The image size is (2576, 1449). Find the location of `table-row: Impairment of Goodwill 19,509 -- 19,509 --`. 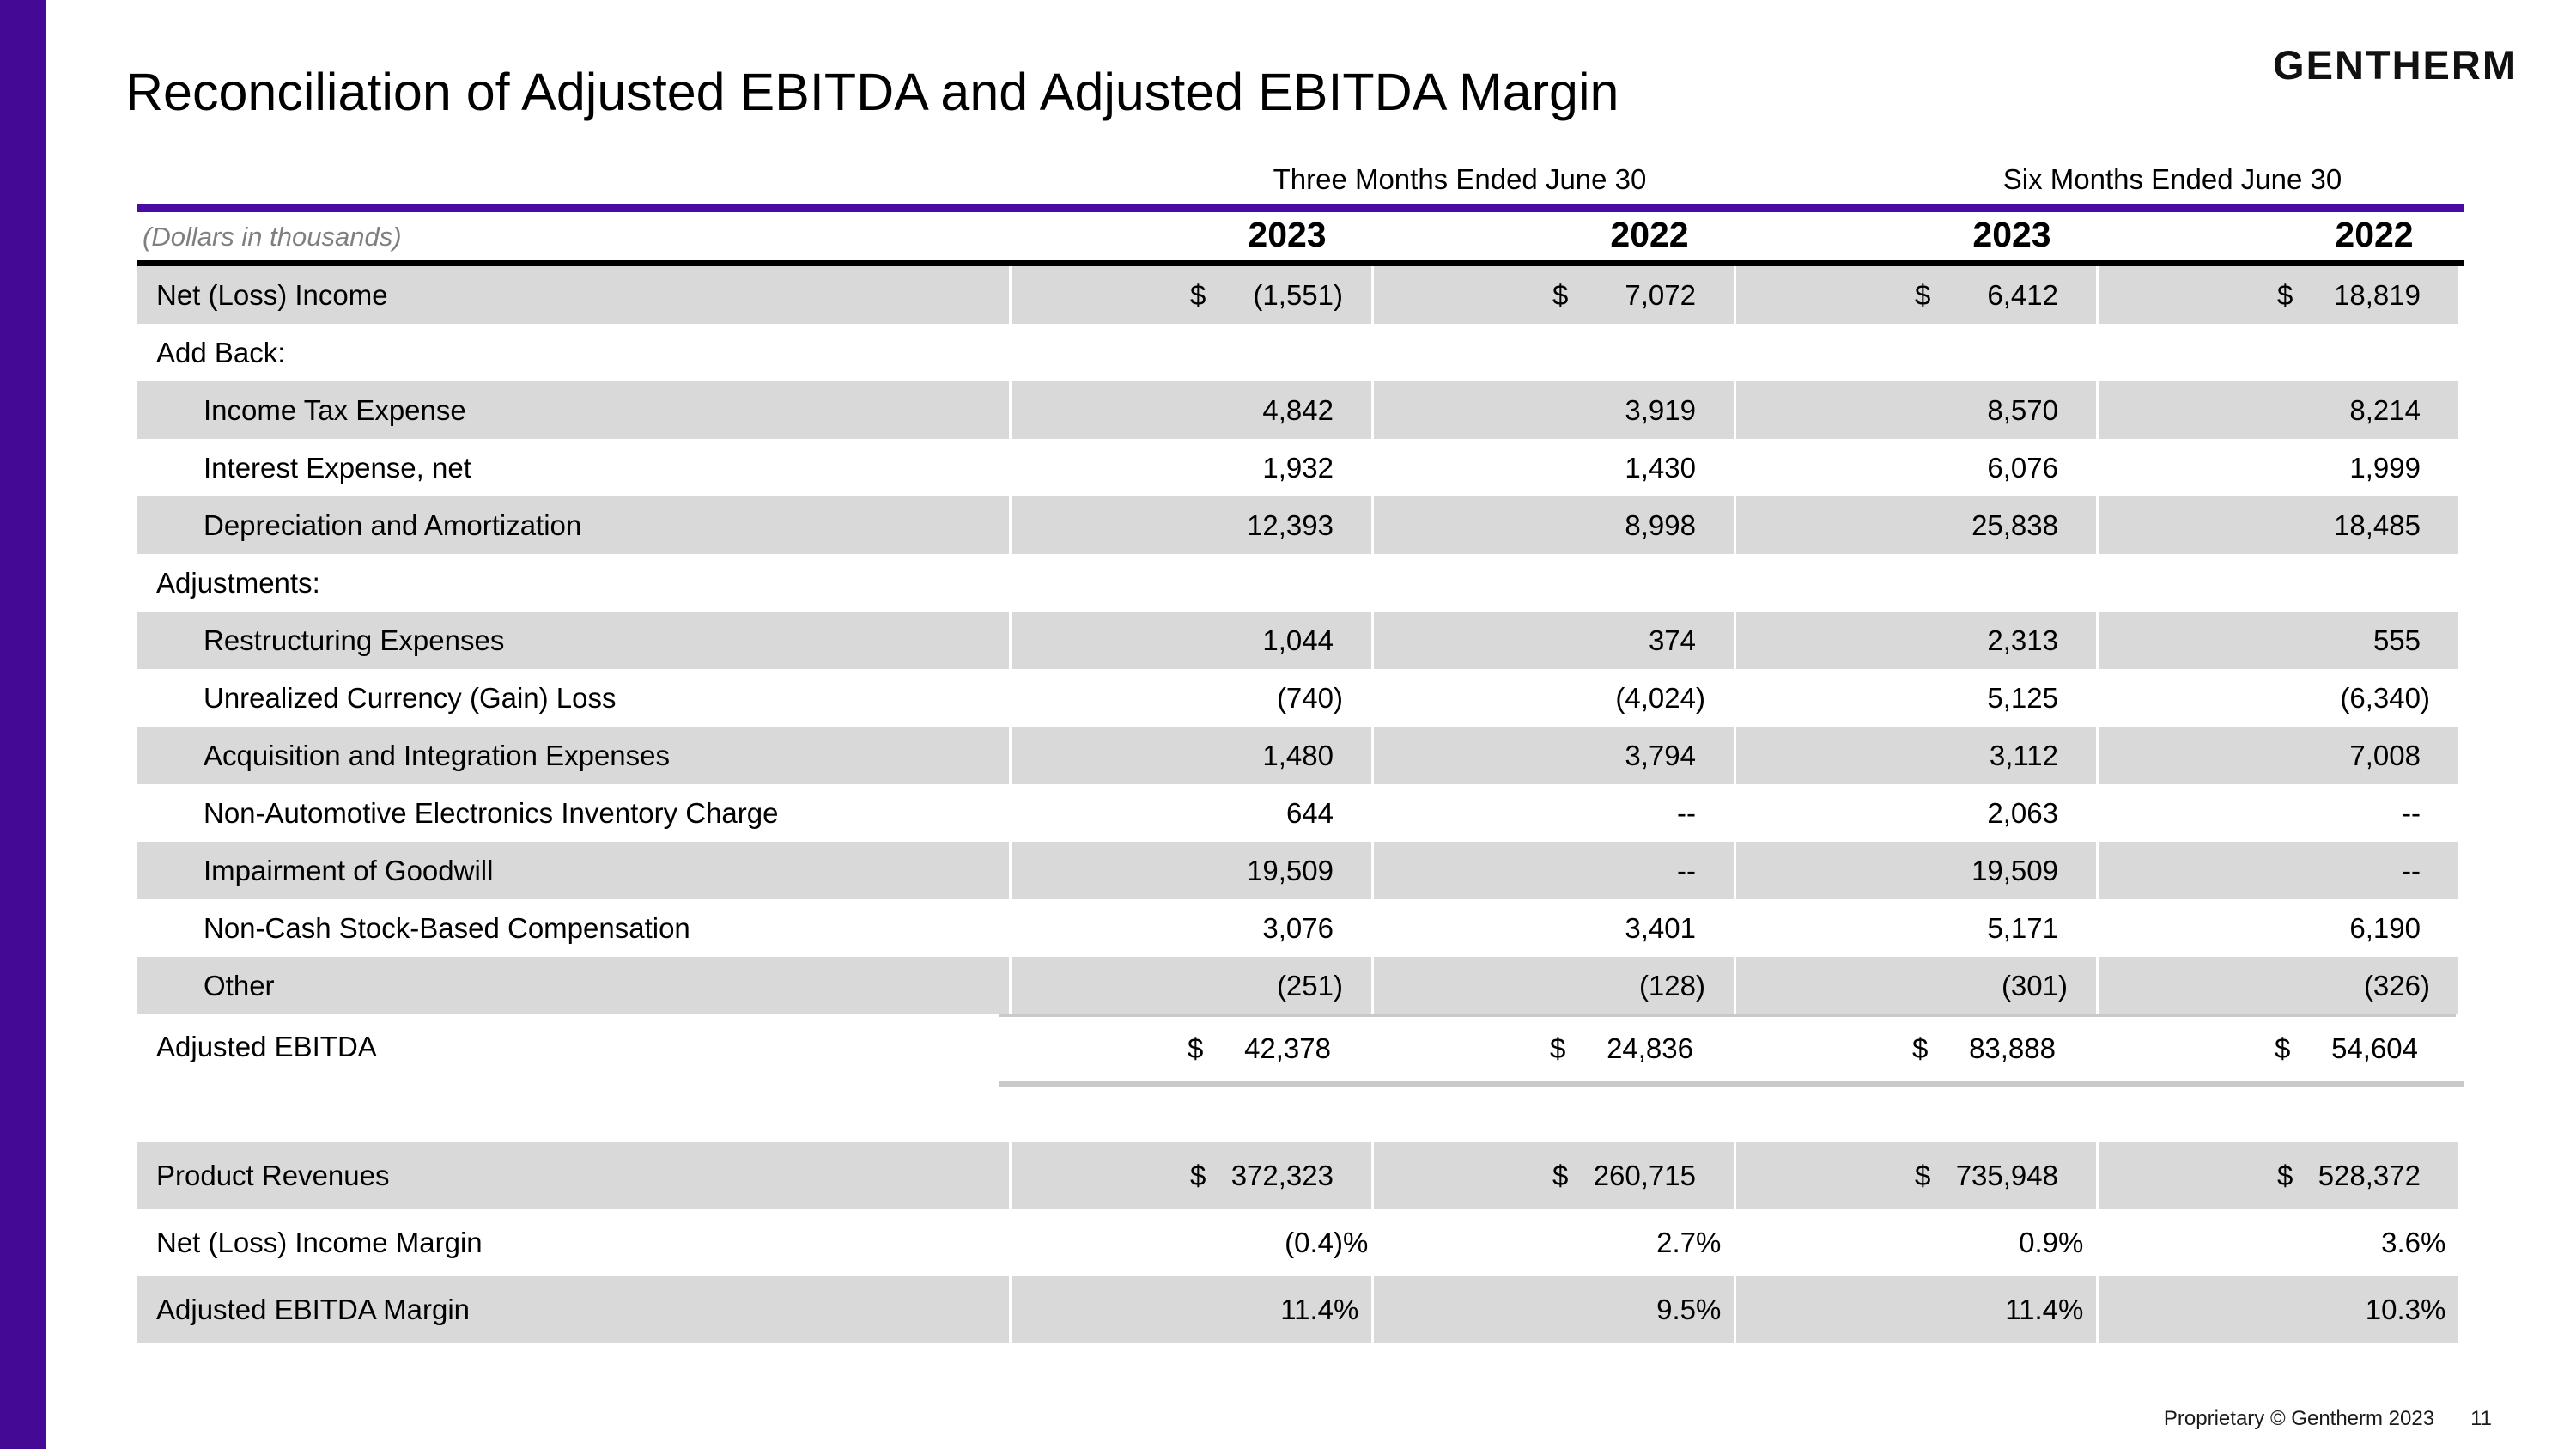

table-row: Impairment of Goodwill 19,509 -- 19,509 -- is located at coordinates (1301, 870).